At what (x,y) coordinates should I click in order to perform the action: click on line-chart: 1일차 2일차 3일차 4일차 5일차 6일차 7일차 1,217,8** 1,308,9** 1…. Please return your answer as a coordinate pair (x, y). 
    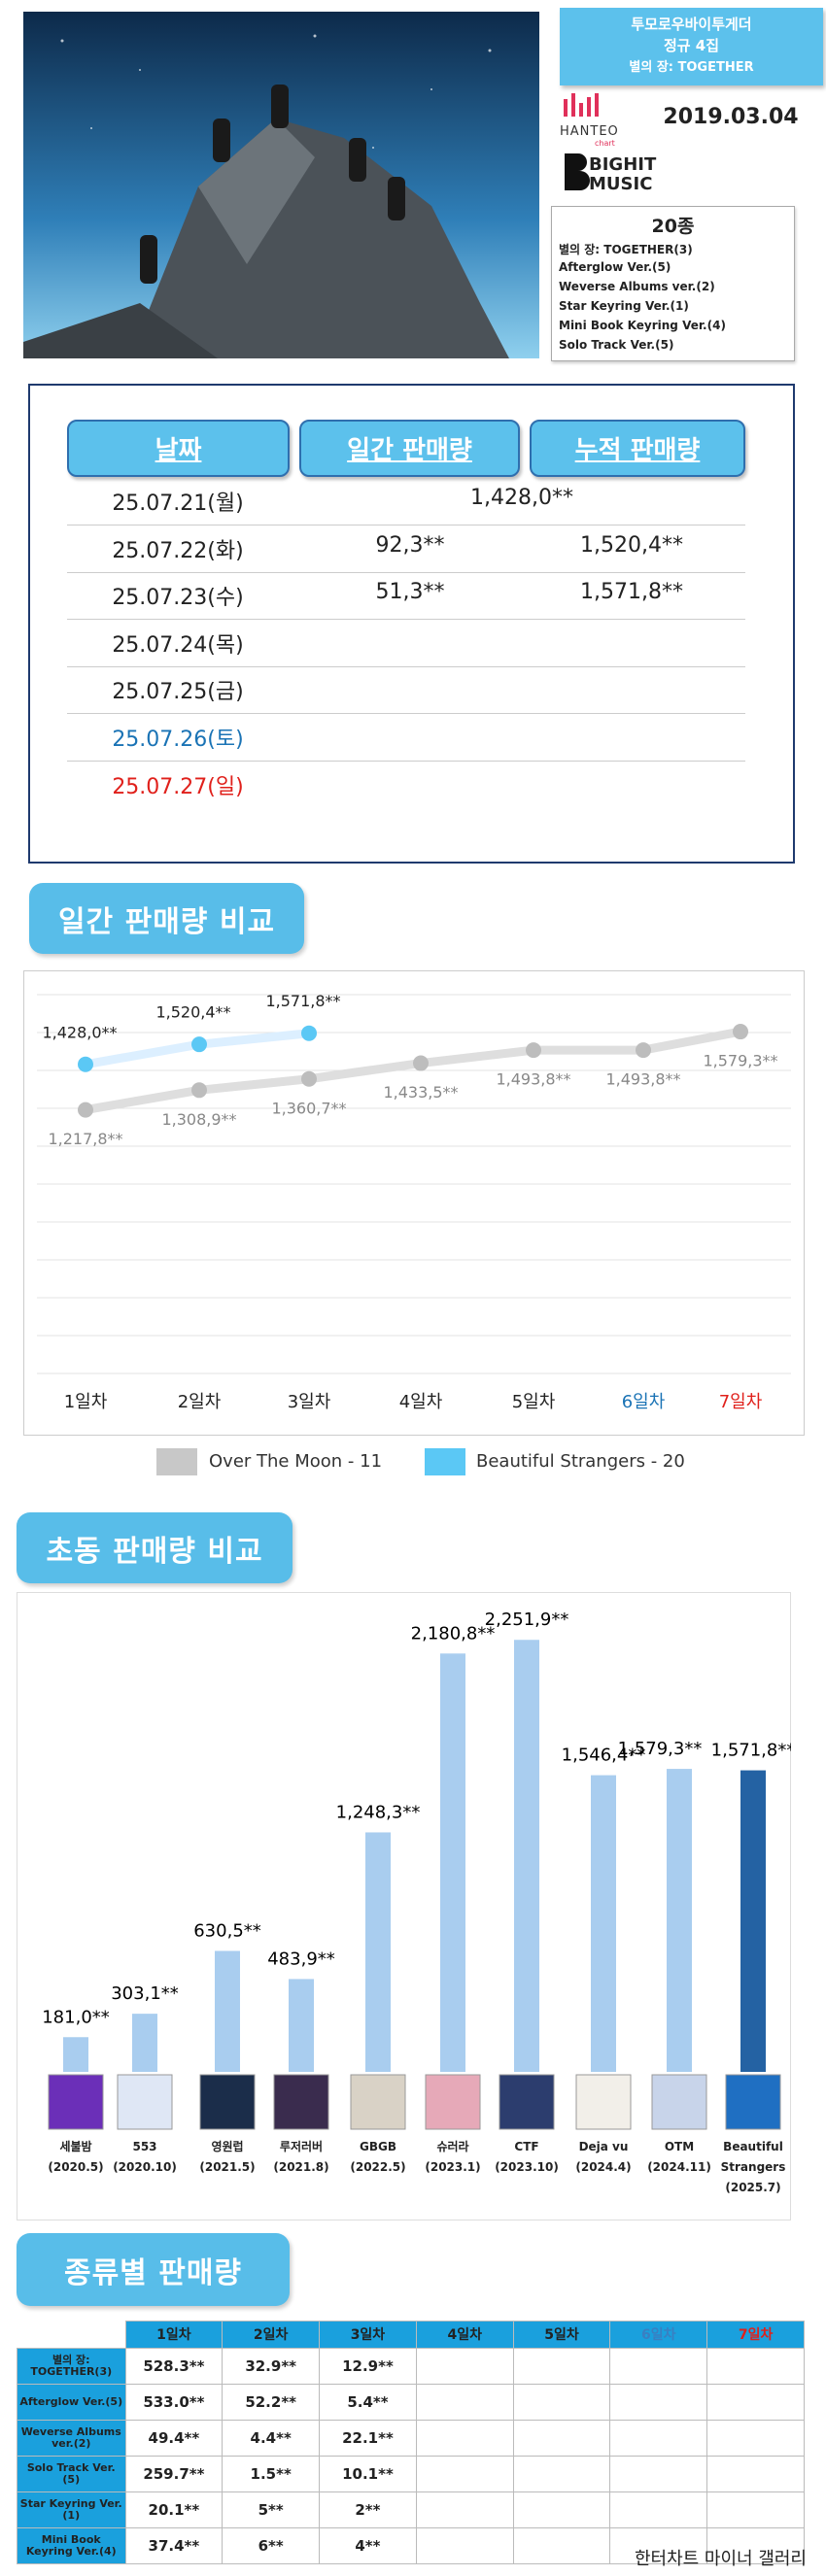
    Looking at the image, I should click on (414, 1202).